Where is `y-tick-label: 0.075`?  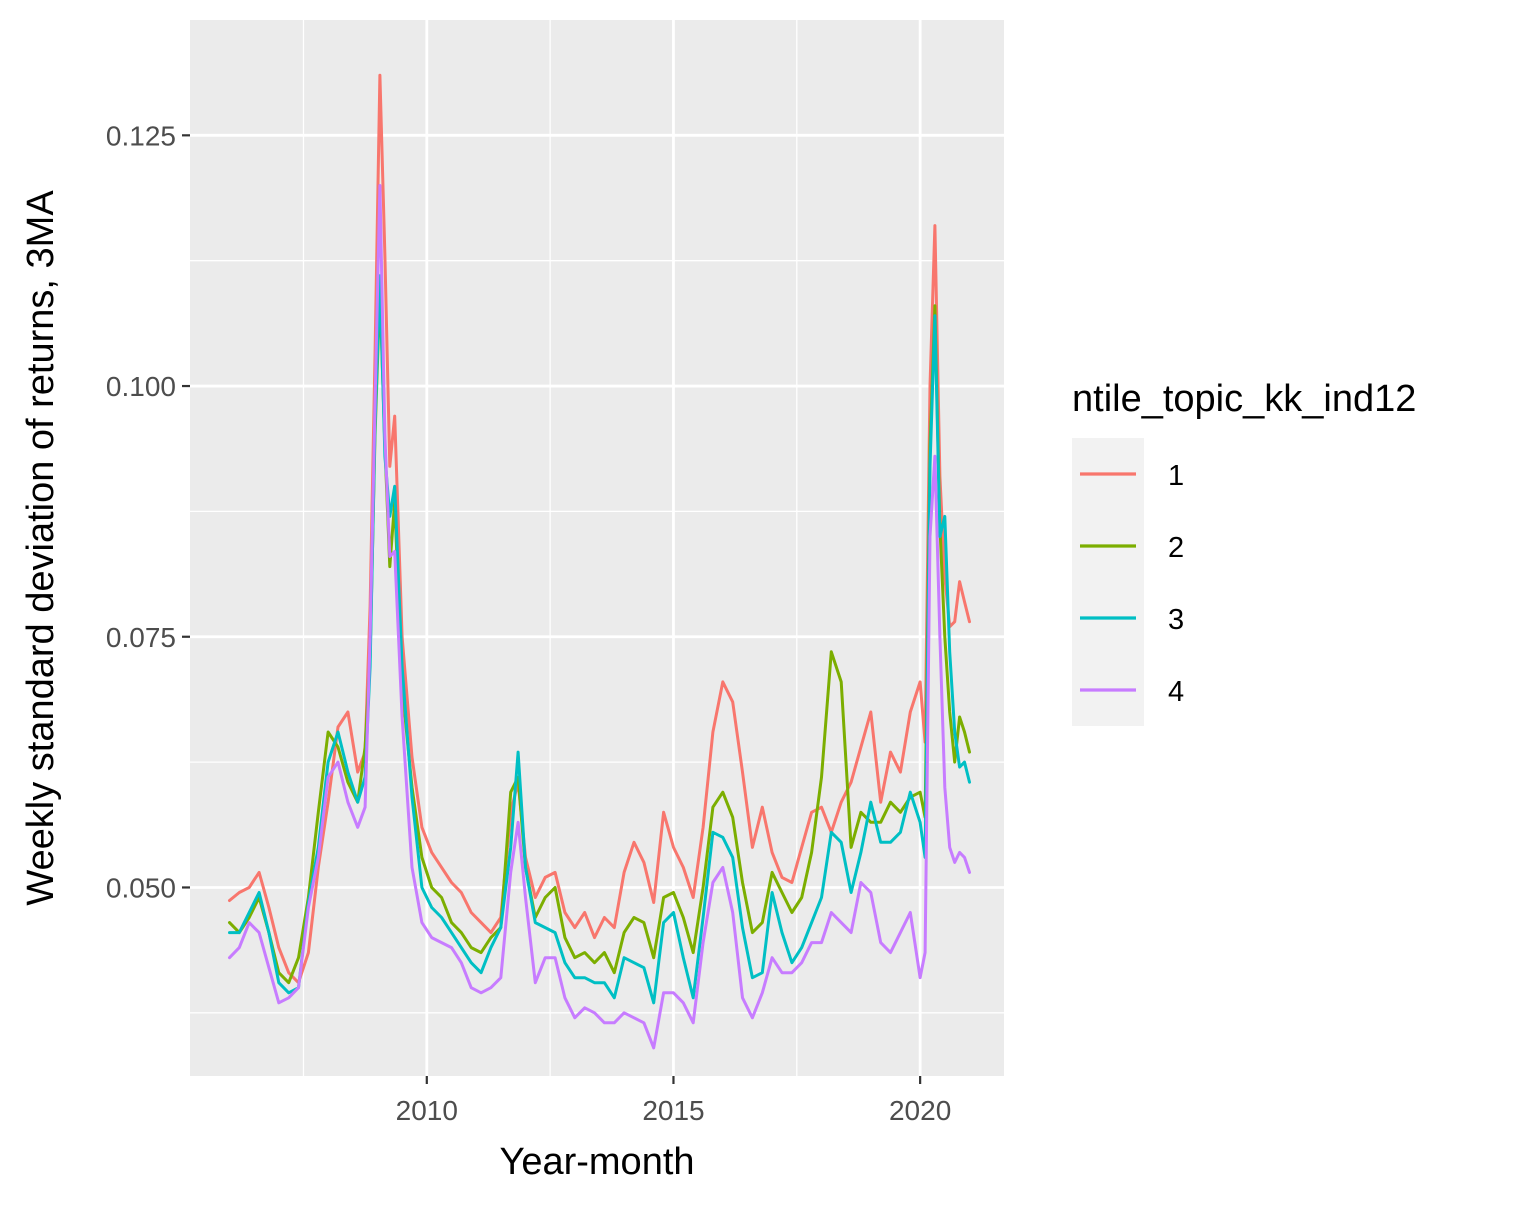 y-tick-label: 0.075 is located at coordinates (141, 637).